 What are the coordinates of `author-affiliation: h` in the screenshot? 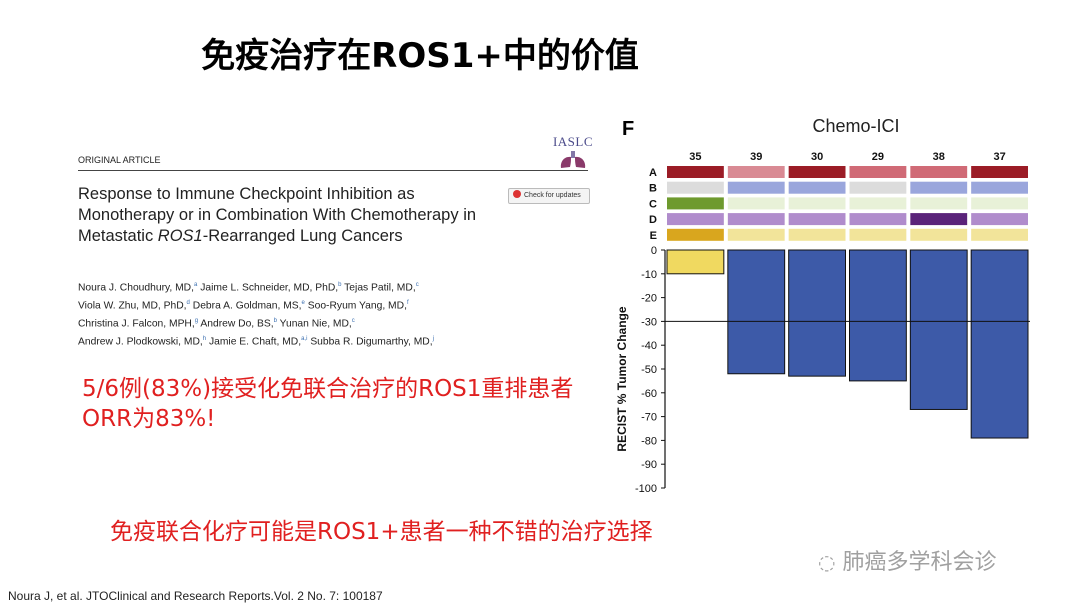 It's located at (204, 338).